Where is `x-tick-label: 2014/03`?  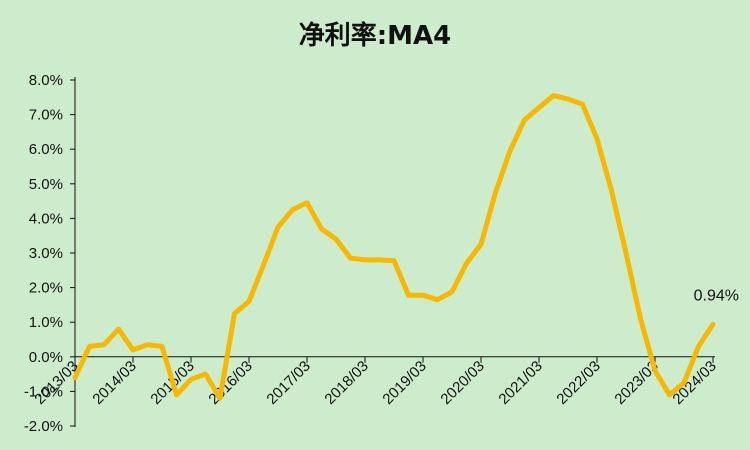
x-tick-label: 2014/03 is located at coordinates (114, 383).